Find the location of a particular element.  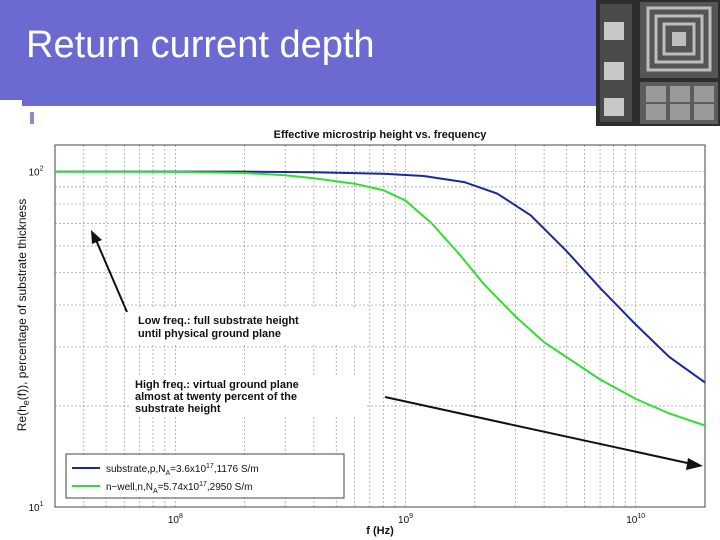

annotation-high-freq-arrowhead is located at coordinates (694, 464).